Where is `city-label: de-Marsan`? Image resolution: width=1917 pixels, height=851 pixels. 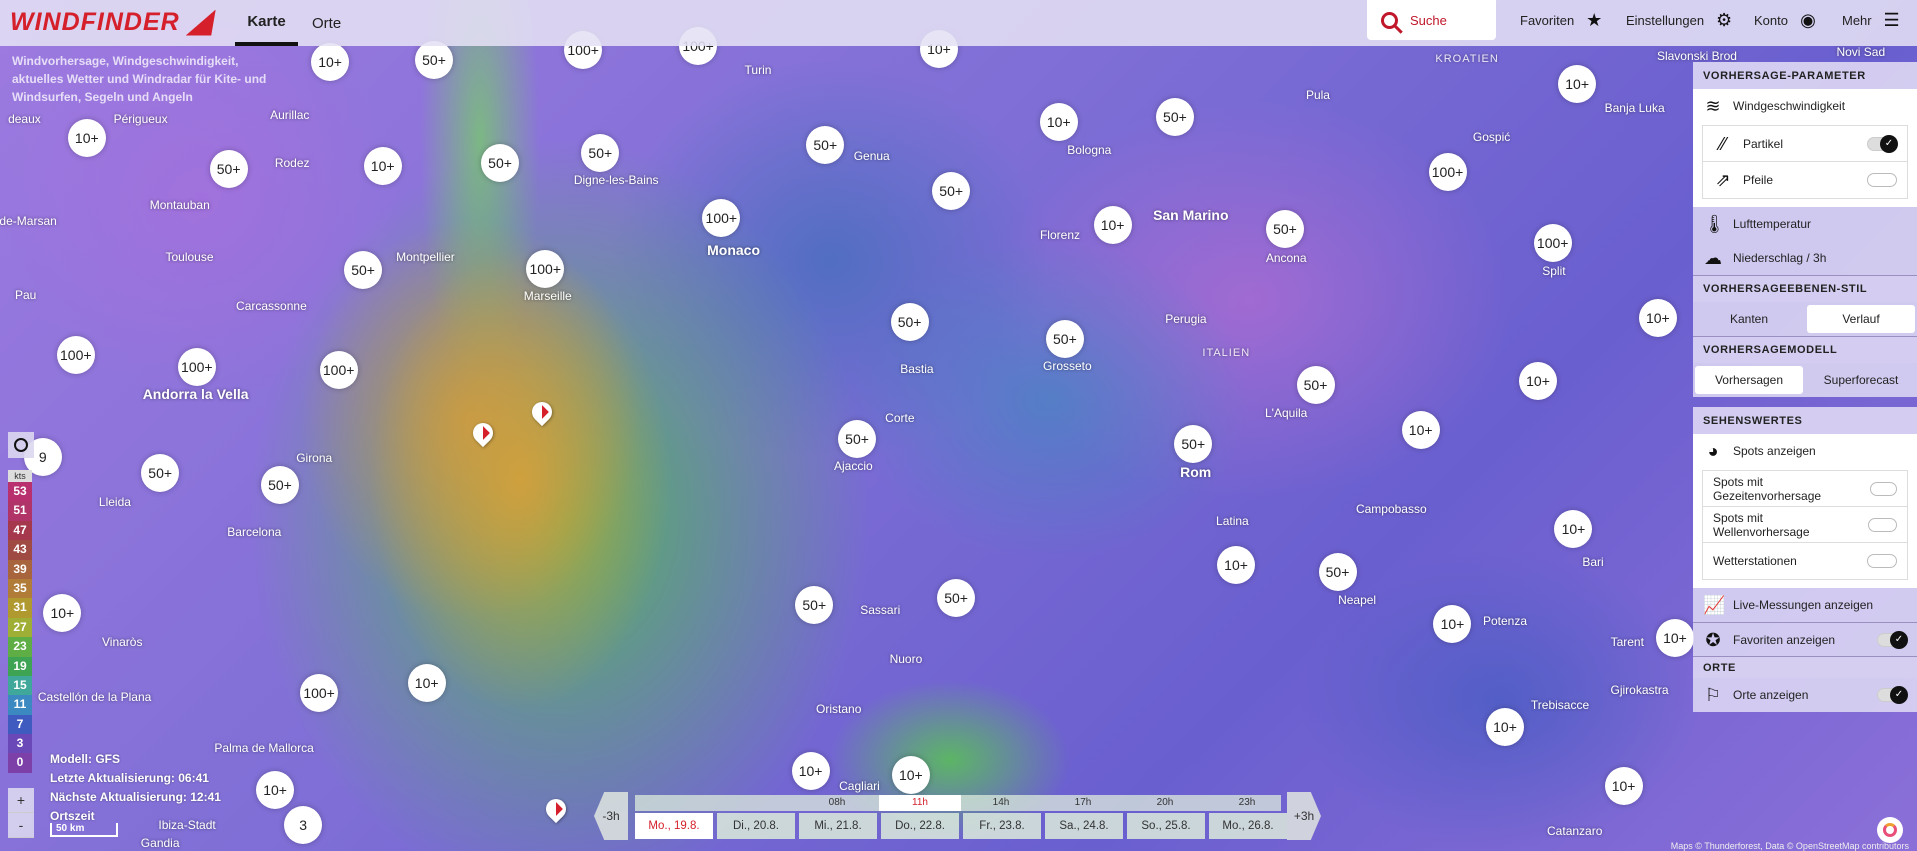
city-label: de-Marsan is located at coordinates (28, 221).